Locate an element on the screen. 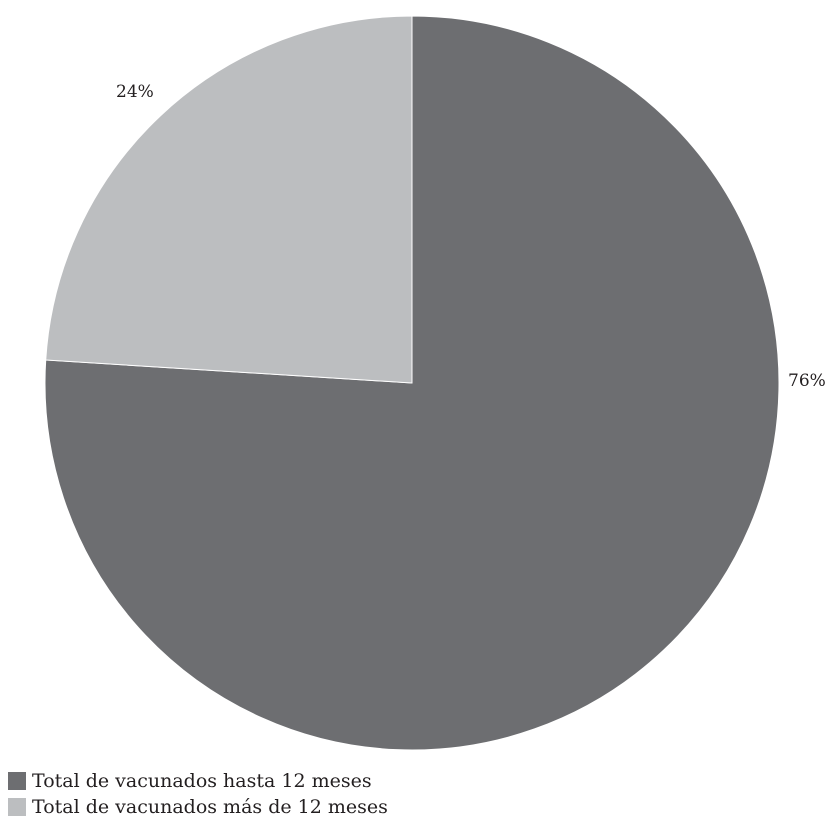 This screenshot has height=827, width=828. legend-item-hasta-12-meses: Total de vacunados hasta 12 meses is located at coordinates (198, 781).